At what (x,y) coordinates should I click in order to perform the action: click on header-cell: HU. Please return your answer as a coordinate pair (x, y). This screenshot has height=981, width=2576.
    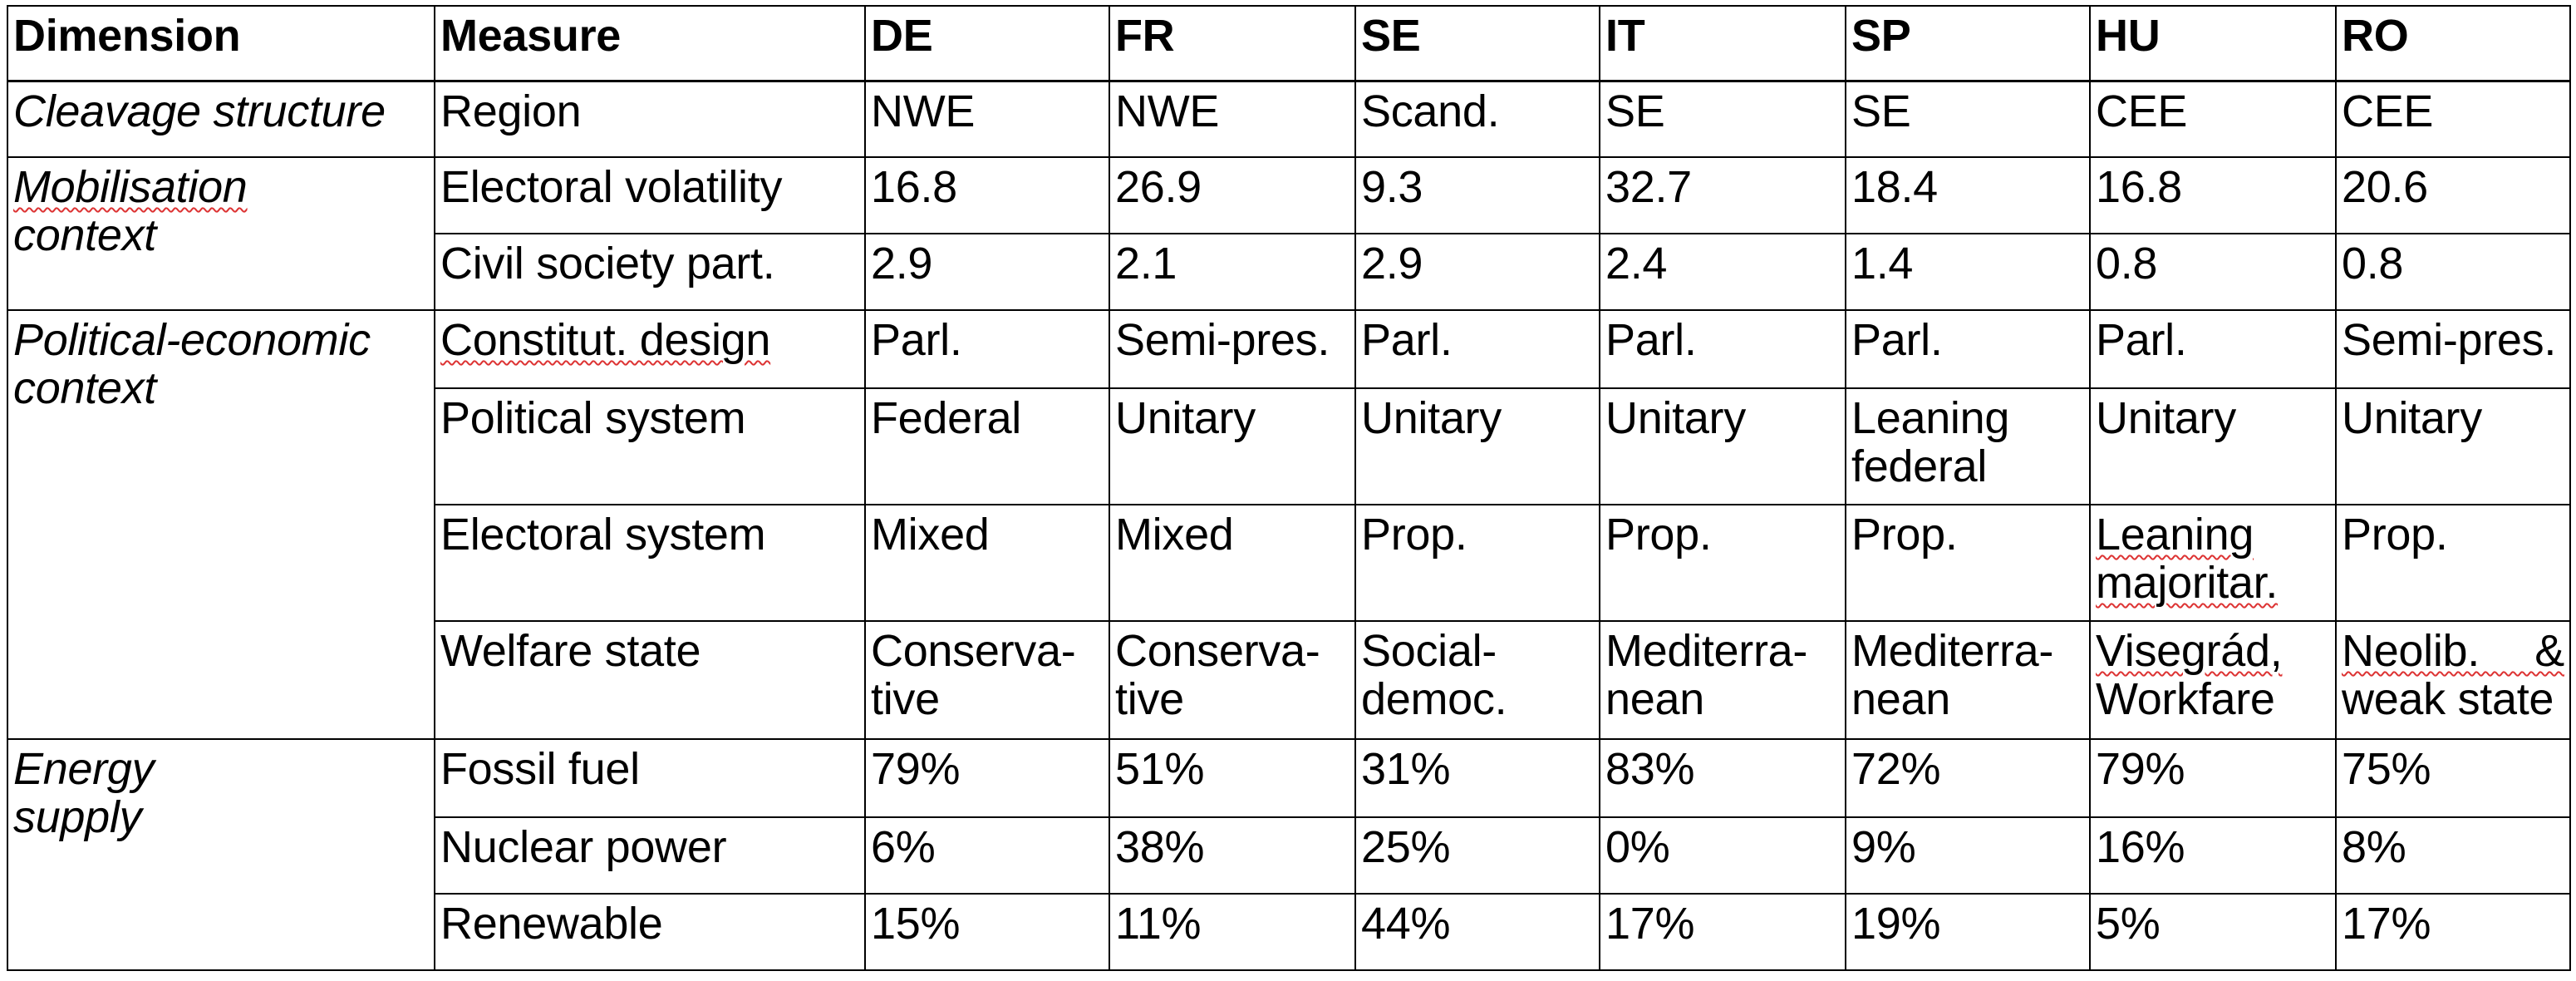
    Looking at the image, I should click on (2213, 43).